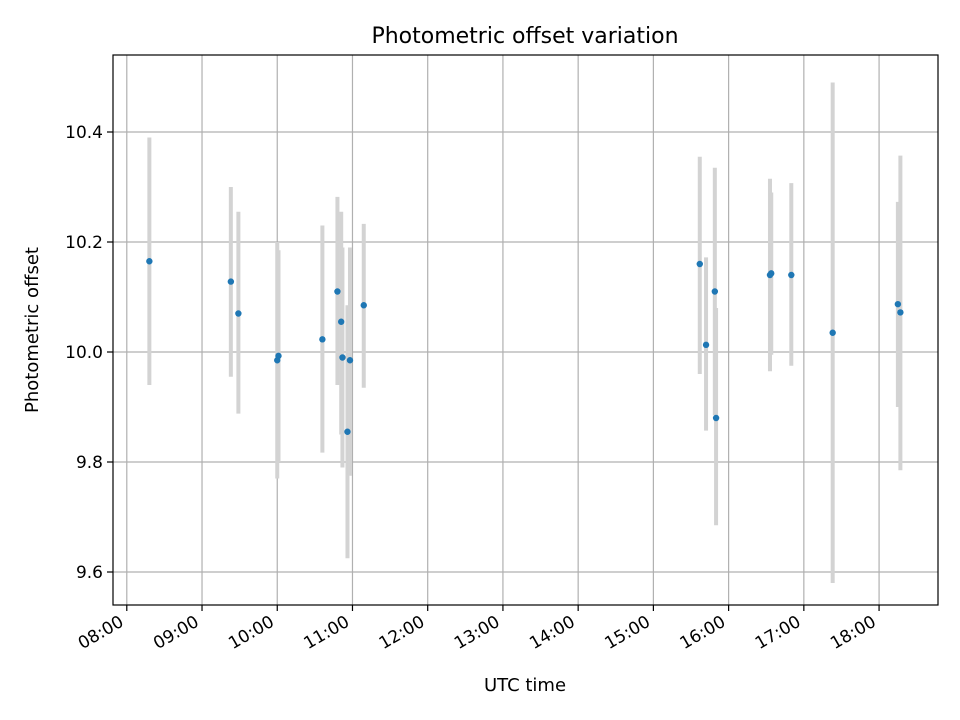  I want to click on x-tick-label: 13:00, so click(477, 633).